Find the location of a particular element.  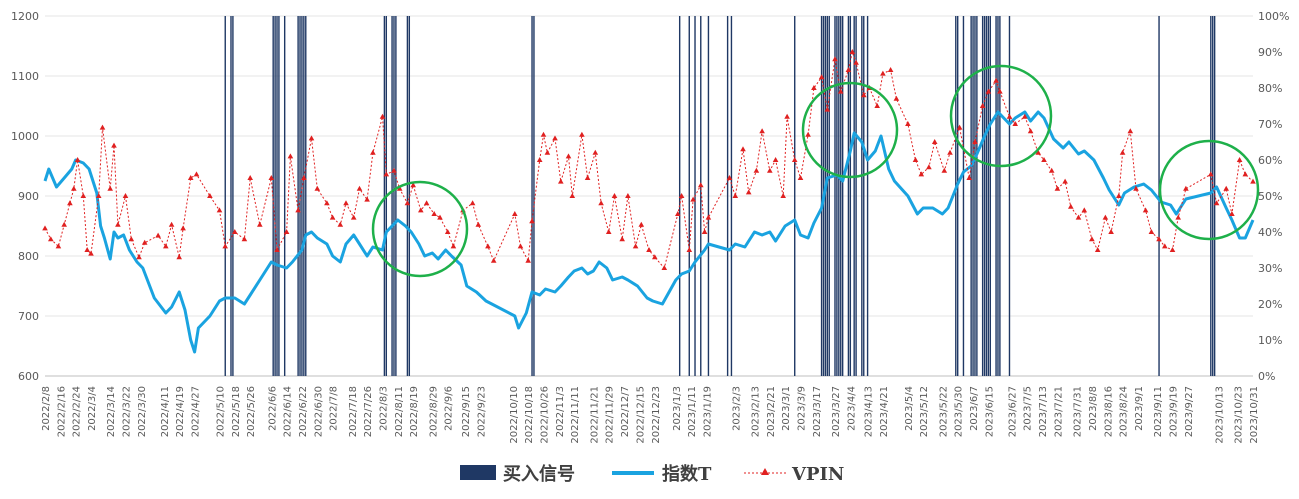

x-tick-label: 2022/10/26 is located at coordinates (545, 415).